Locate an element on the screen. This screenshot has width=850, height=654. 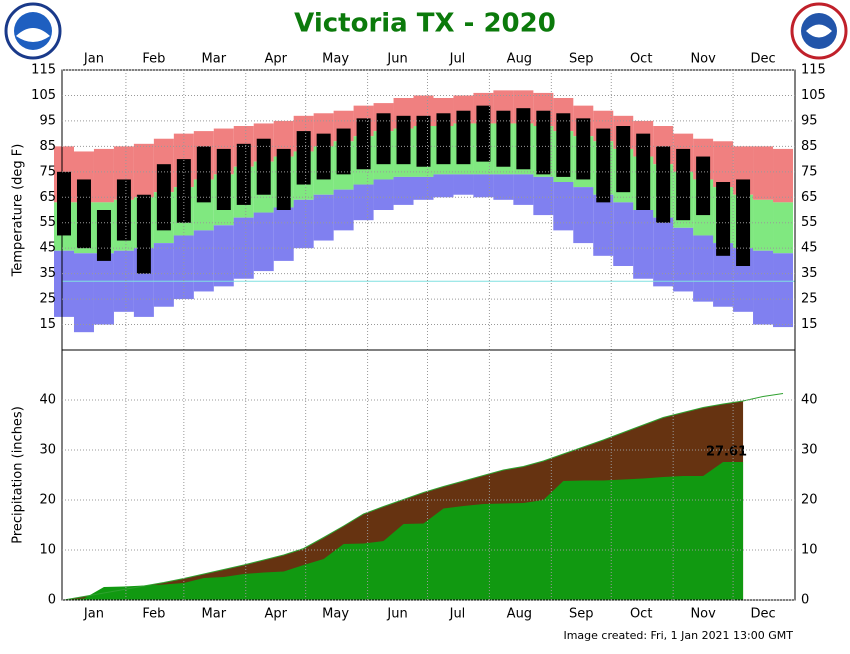
value-label: 27.61 is located at coordinates (726, 451).